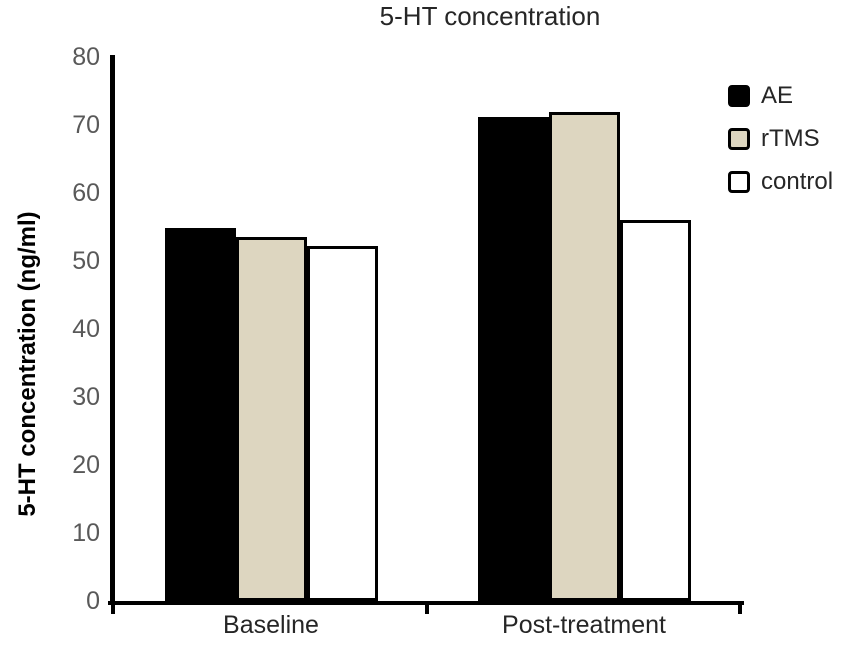 Image resolution: width=855 pixels, height=651 pixels. Describe the element at coordinates (342, 423) in the screenshot. I see `bar-control-baseline` at that location.